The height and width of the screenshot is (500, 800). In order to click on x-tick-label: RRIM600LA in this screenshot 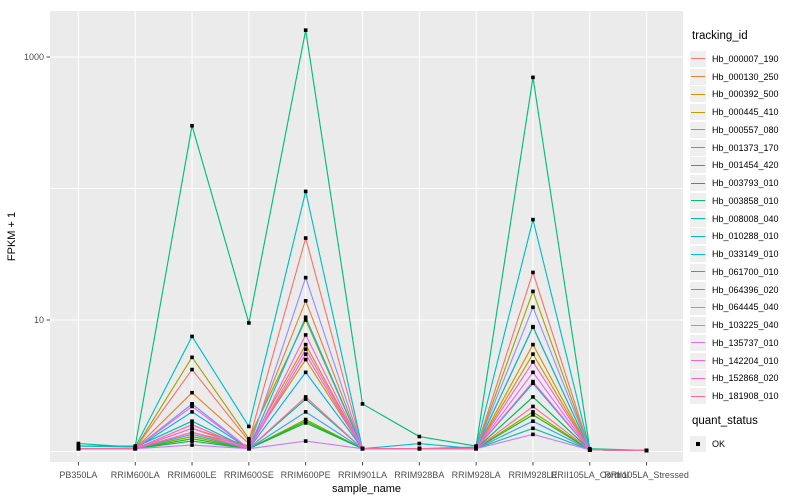, I will do `click(135, 475)`.